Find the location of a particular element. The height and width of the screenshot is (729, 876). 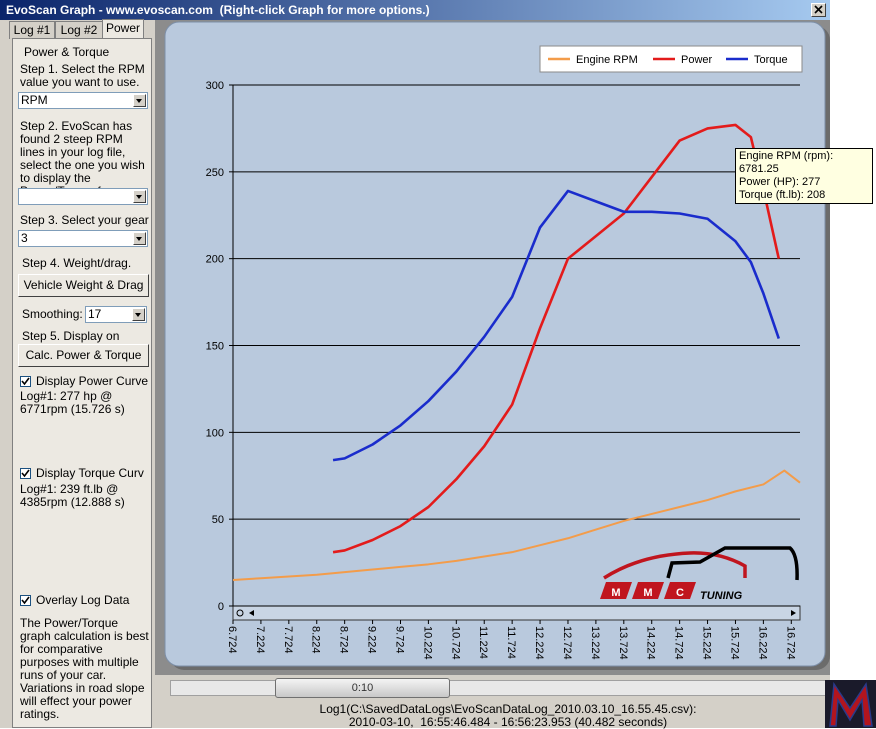

step-text: Step 3. Select your gear is located at coordinates (84, 220).